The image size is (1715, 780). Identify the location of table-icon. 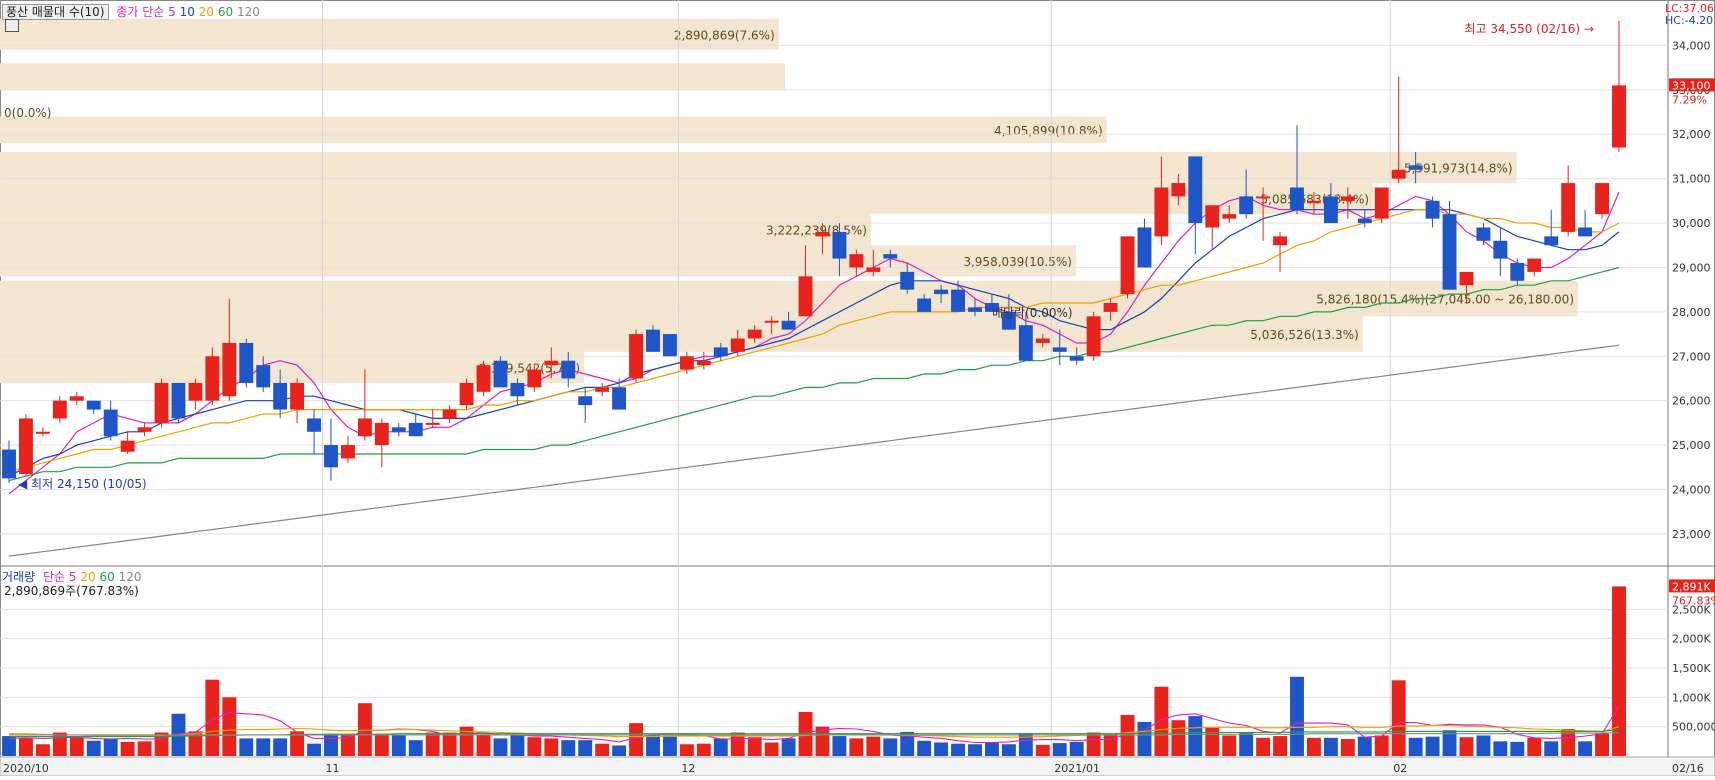
(12, 25).